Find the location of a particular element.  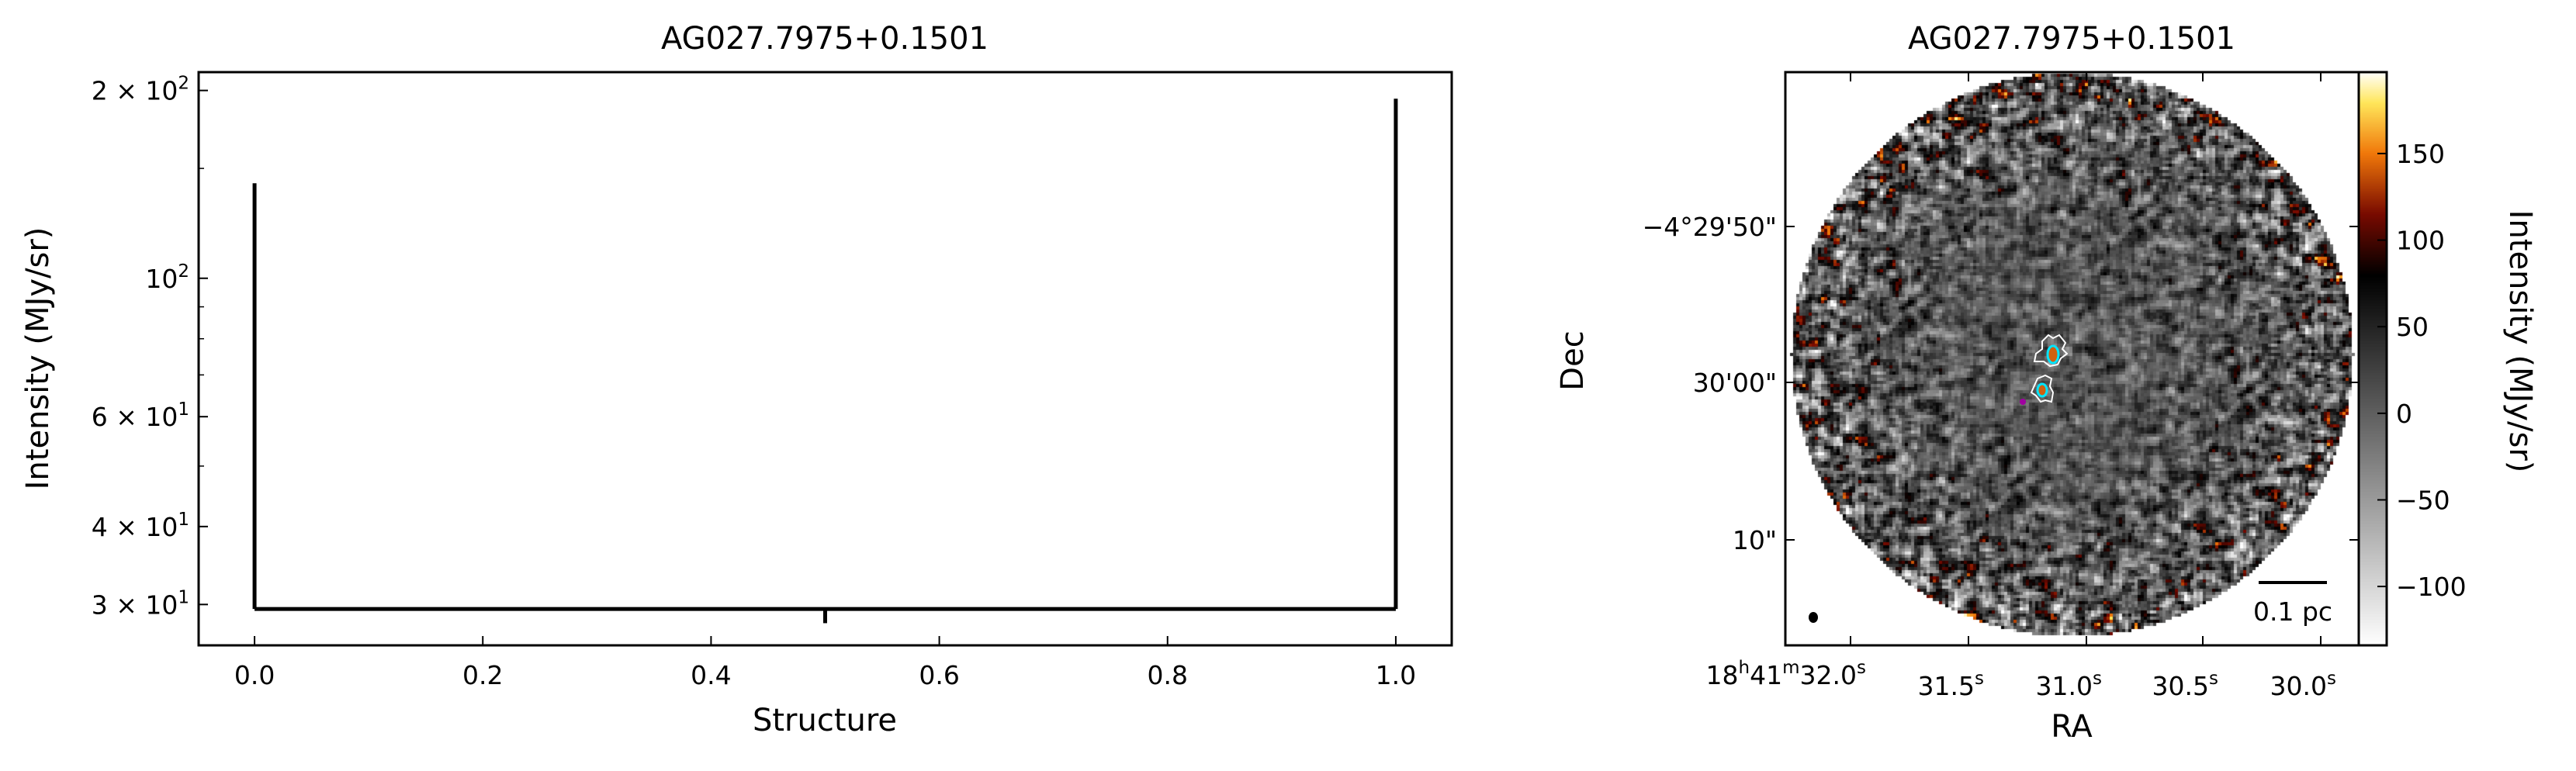

ra-tick-label: 31.5s is located at coordinates (1951, 685).